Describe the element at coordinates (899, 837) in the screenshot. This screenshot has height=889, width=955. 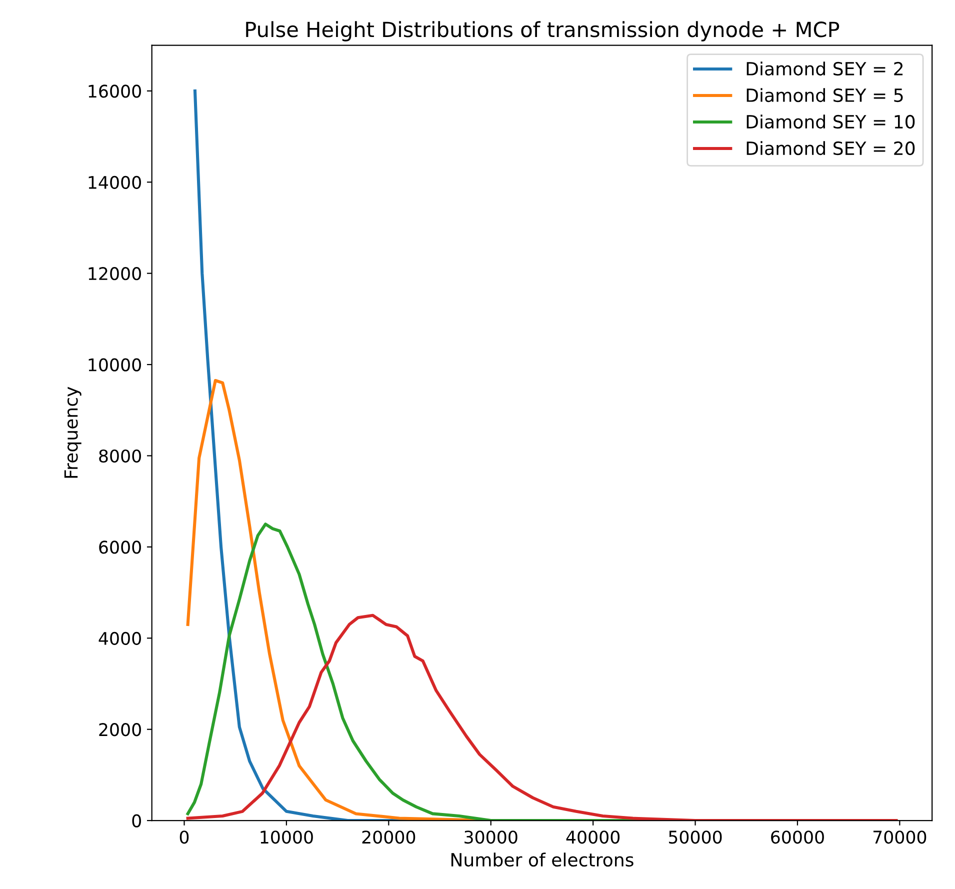
I see `x-tick-label: 70000` at that location.